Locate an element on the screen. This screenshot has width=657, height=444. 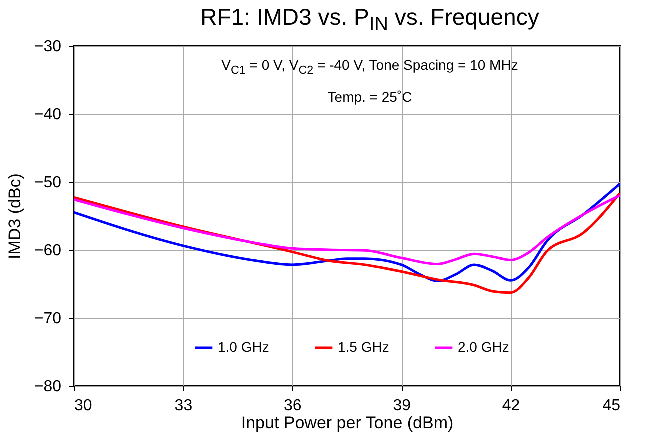
x-tick-label: 36 is located at coordinates (293, 406).